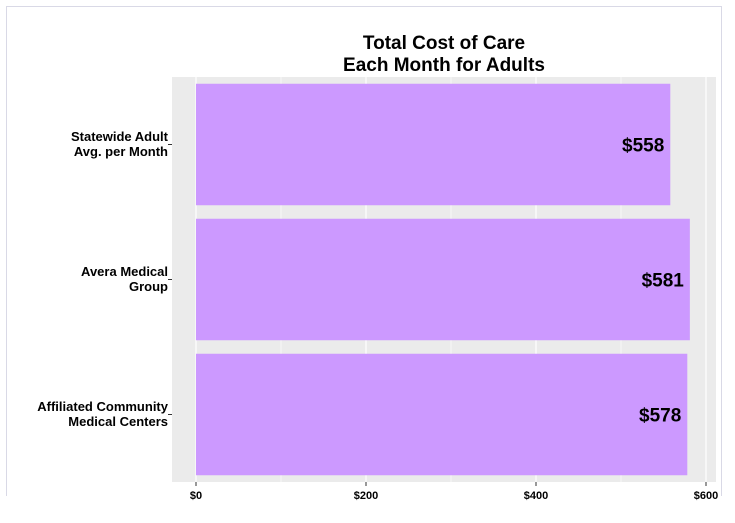 The height and width of the screenshot is (523, 735). I want to click on x-tick-label: $0, so click(196, 496).